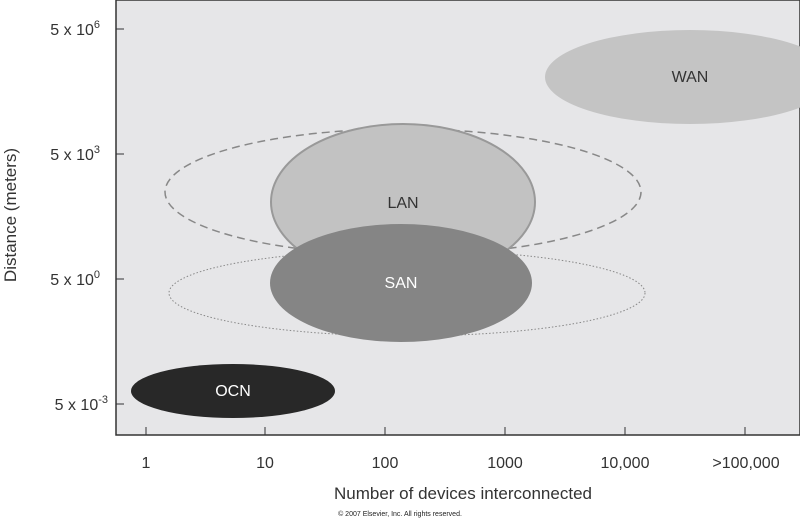  What do you see at coordinates (75, 279) in the screenshot?
I see `y-tick-label: 5 x 100` at bounding box center [75, 279].